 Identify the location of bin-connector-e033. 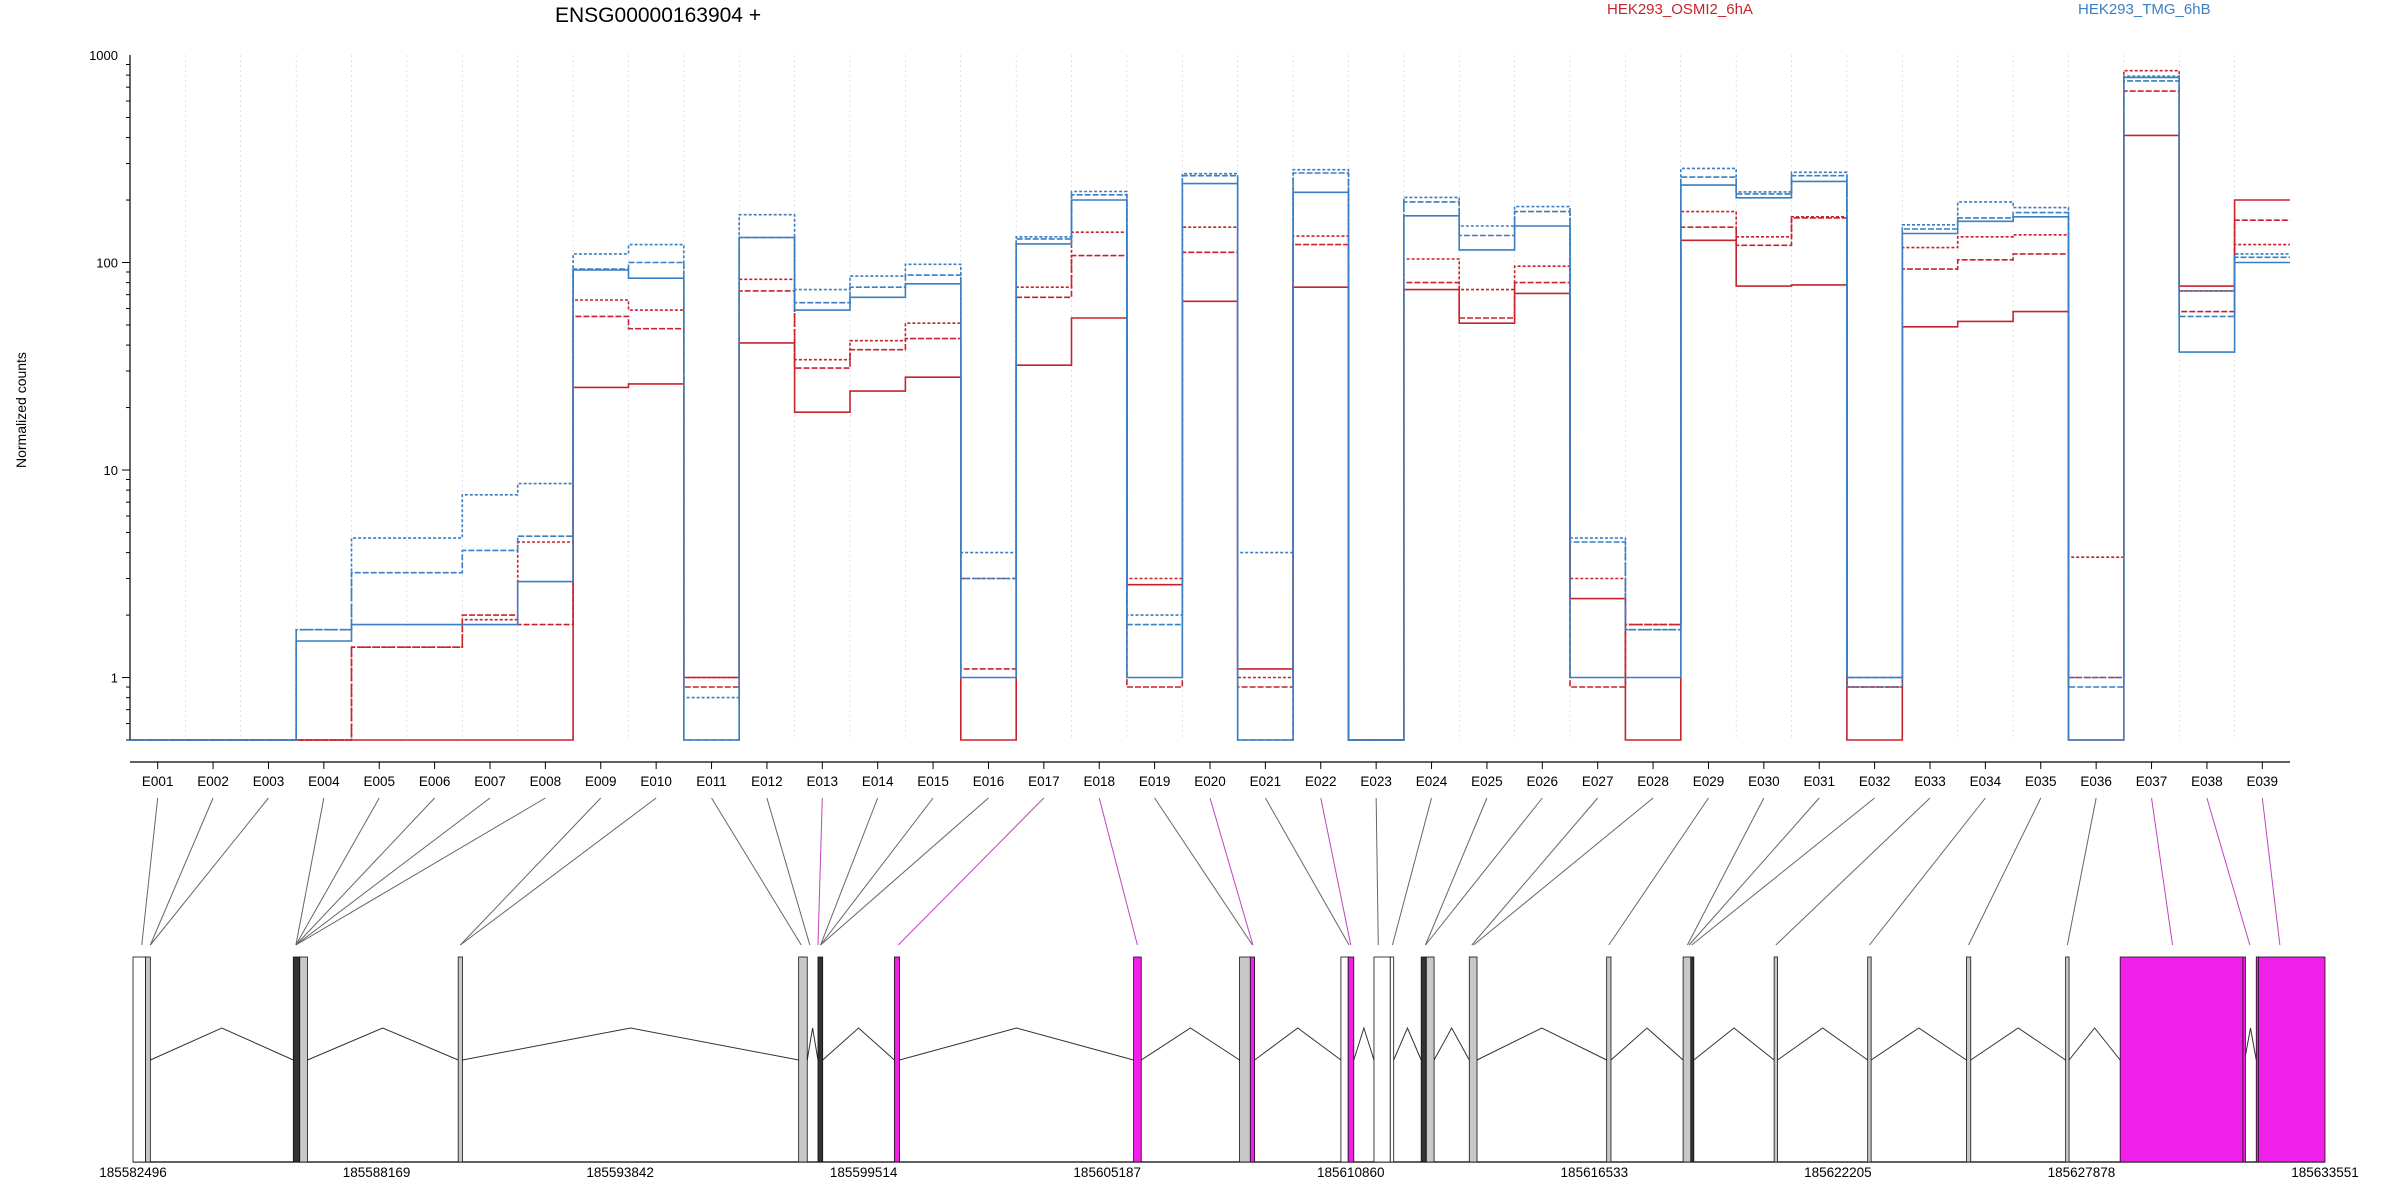
(1853, 871).